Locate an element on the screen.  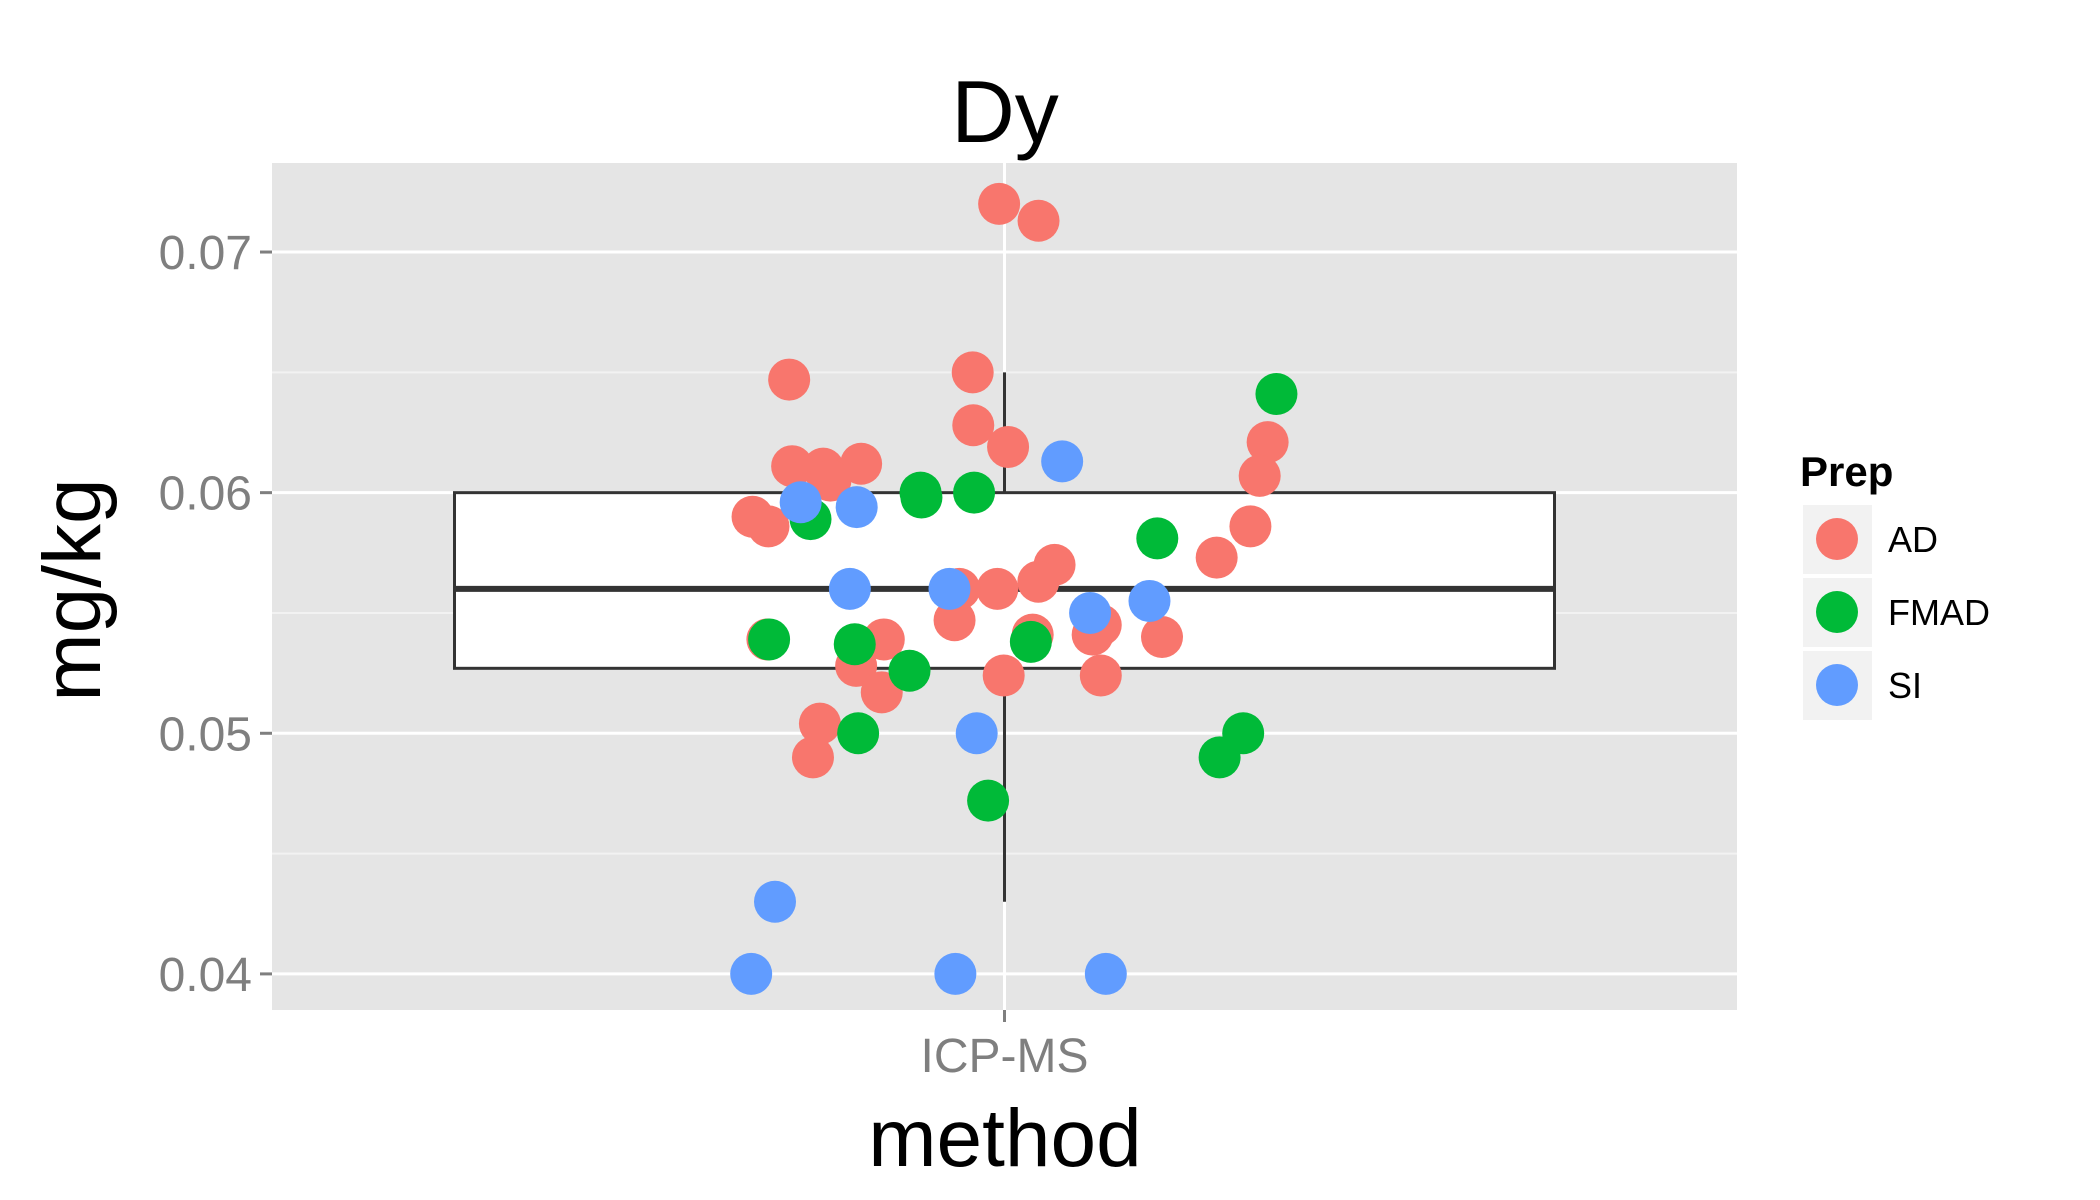
legend-label-ad: AD is located at coordinates (1913, 539).